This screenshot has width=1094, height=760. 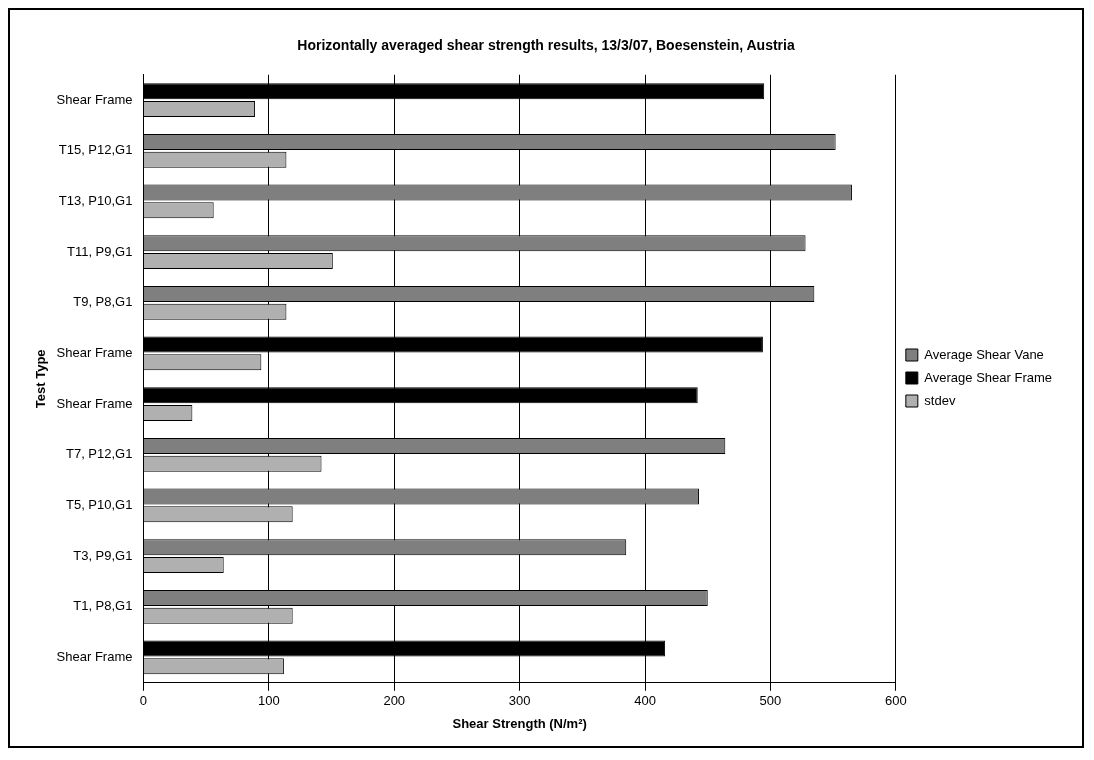 What do you see at coordinates (41, 379) in the screenshot?
I see `y-axis-title: Test Type` at bounding box center [41, 379].